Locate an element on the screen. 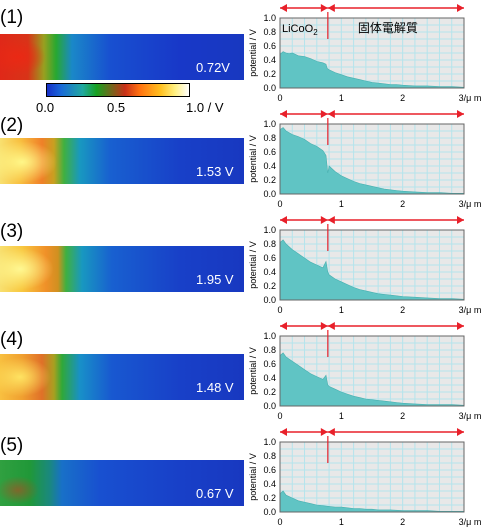 Image resolution: width=488 pixels, height=532 pixels. potential-chart-3: 0.0 0.2 0.4 0.6 0.8 1.0 0 1 2 3/μ m potential / V is located at coordinates (365, 265).